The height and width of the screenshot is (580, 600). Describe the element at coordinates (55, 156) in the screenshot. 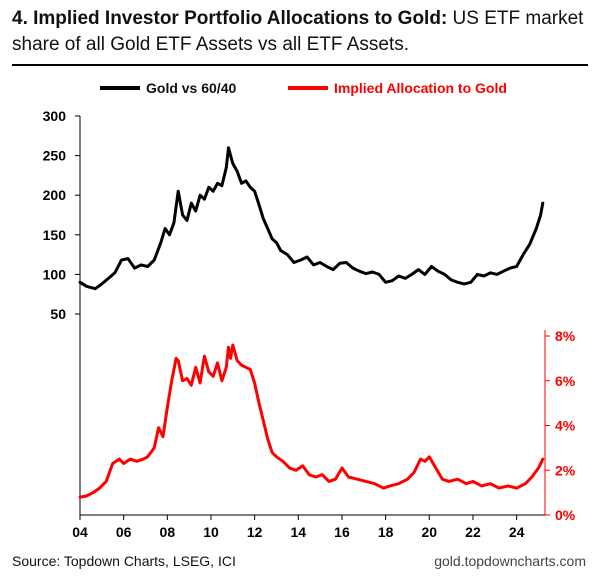

I see `left-tick-label: 250` at that location.